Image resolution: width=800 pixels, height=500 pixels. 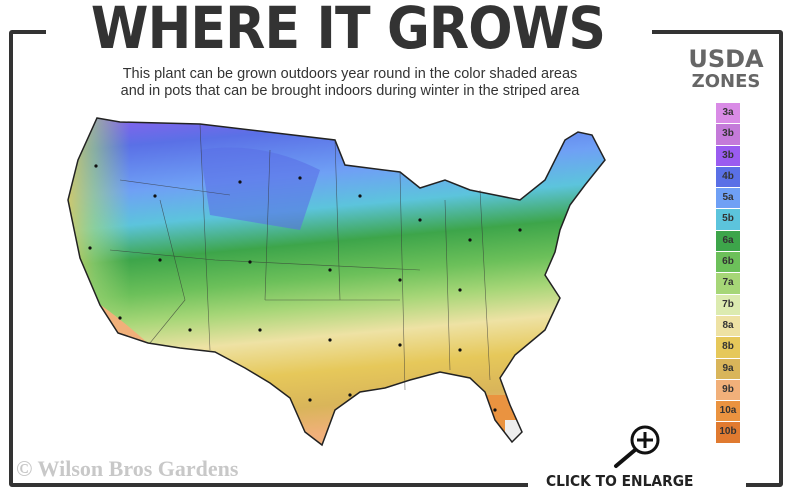 I want to click on legend-title-line2: ZONES, so click(x=726, y=81).